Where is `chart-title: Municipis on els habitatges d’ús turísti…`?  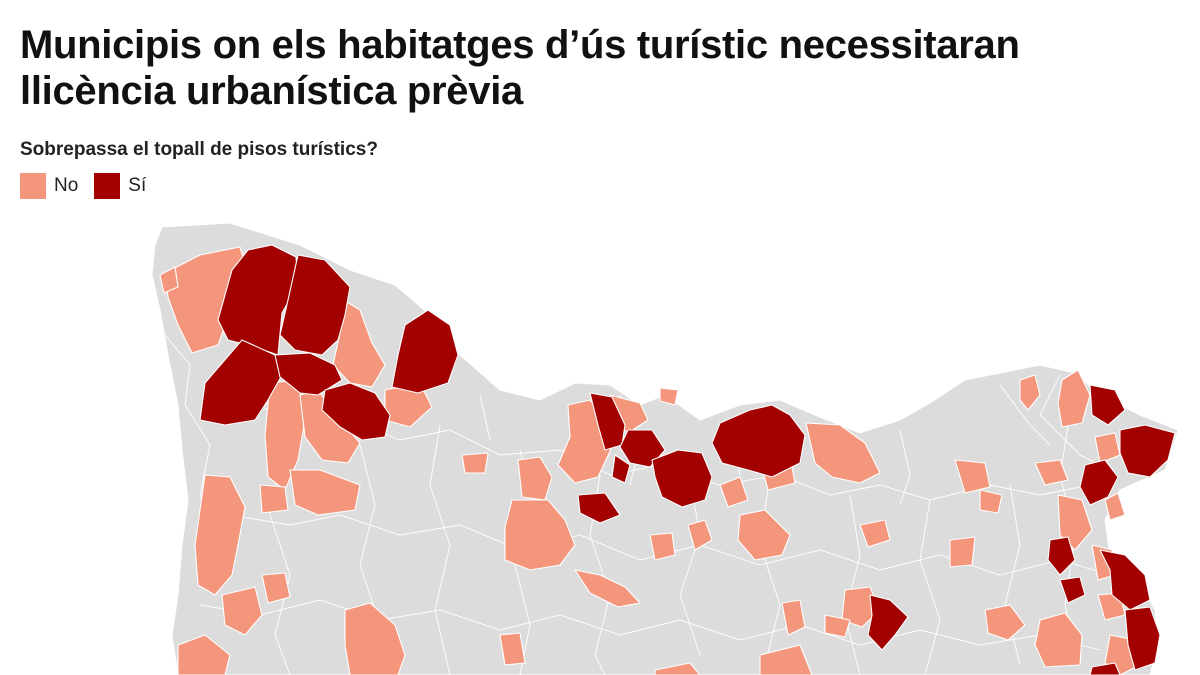
chart-title: Municipis on els habitatges d’ús turísti… is located at coordinates (520, 68).